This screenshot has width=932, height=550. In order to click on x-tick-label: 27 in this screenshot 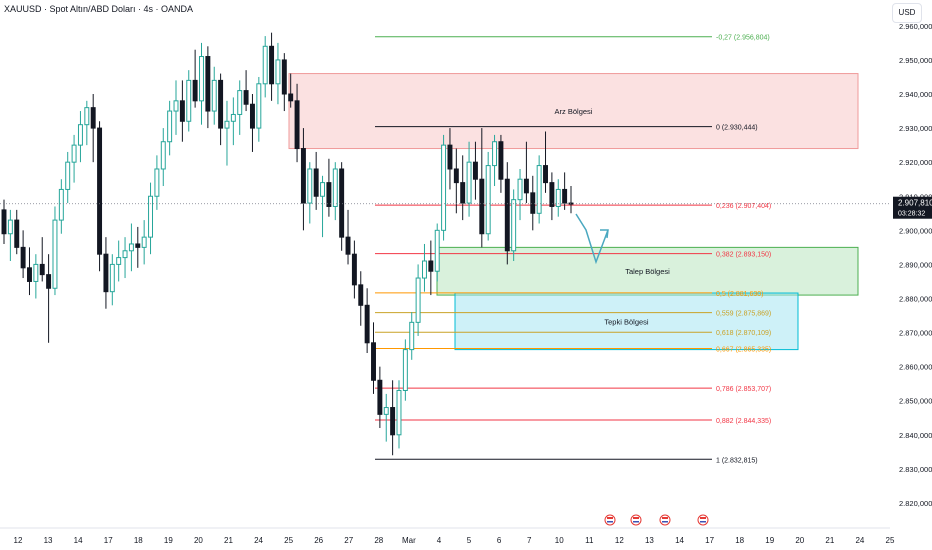, I will do `click(348, 540)`.